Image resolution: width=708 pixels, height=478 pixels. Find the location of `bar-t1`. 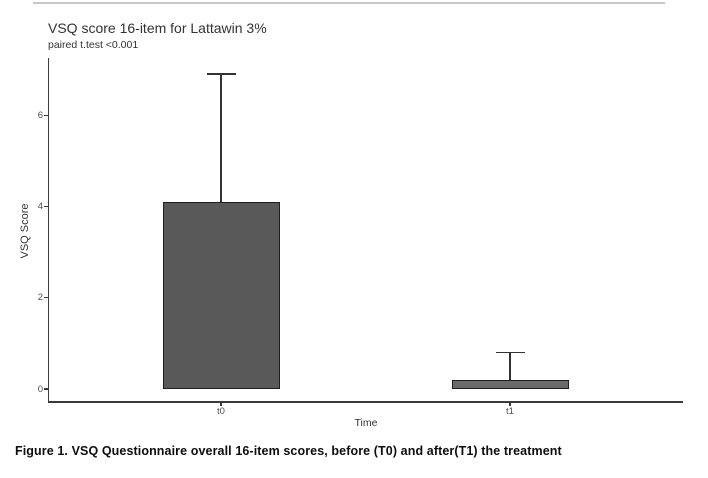

bar-t1 is located at coordinates (510, 384).